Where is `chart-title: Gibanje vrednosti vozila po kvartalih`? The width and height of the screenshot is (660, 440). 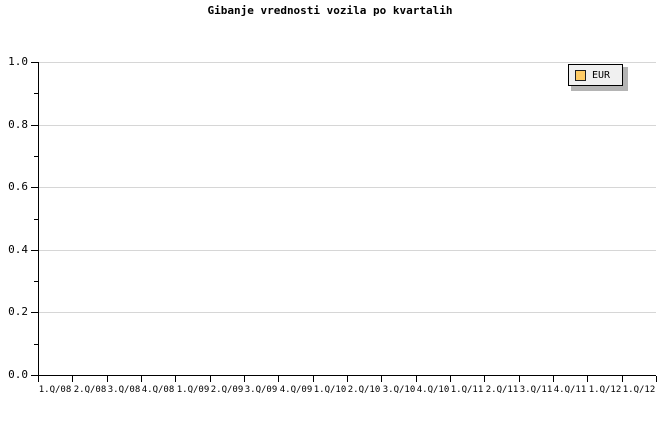
chart-title: Gibanje vrednosti vozila po kvartalih is located at coordinates (330, 10).